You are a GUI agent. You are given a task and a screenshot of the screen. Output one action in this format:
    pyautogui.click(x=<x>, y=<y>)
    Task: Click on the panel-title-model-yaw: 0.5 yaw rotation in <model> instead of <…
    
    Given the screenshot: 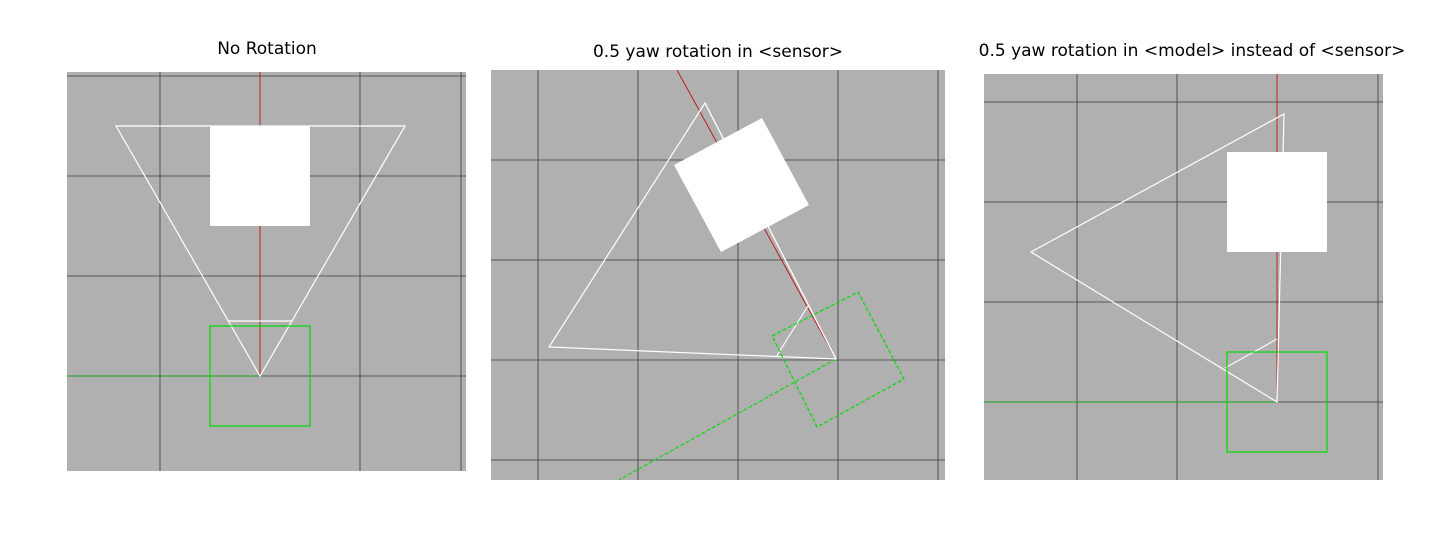 What is the action you would take?
    pyautogui.click(x=1192, y=51)
    